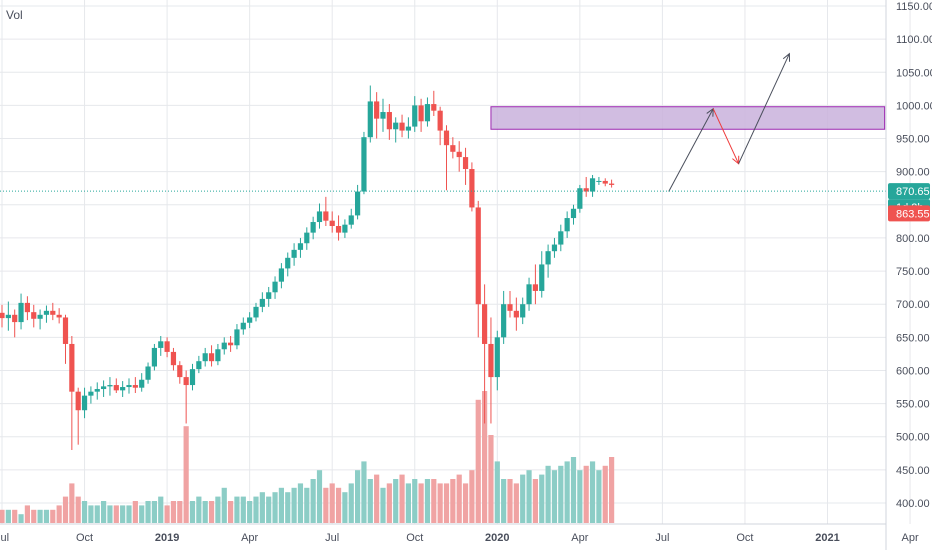  What do you see at coordinates (764, 108) in the screenshot?
I see `projection-arrow-rally` at bounding box center [764, 108].